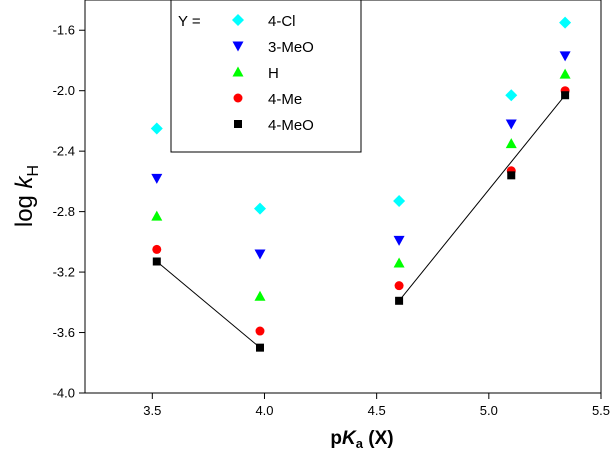 This screenshot has width=613, height=452. What do you see at coordinates (24, 207) in the screenshot?
I see `y-axis-title-main: log` at bounding box center [24, 207].